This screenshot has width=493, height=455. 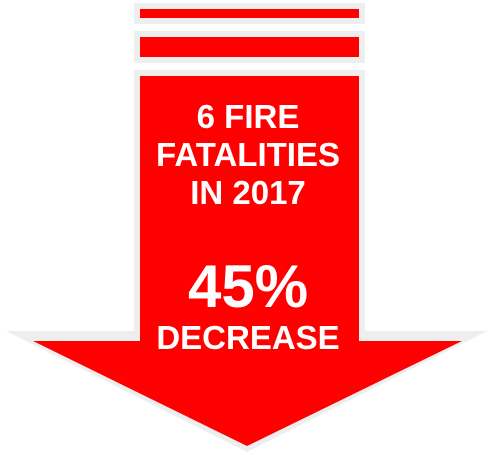 What do you see at coordinates (249, 13) in the screenshot?
I see `arrow-tail-bar-top-fill` at bounding box center [249, 13].